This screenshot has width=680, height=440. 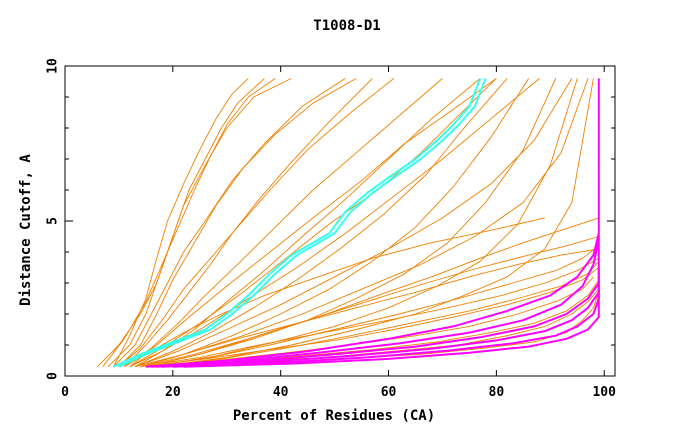 I want to click on x-tick-label: 20, so click(x=173, y=392).